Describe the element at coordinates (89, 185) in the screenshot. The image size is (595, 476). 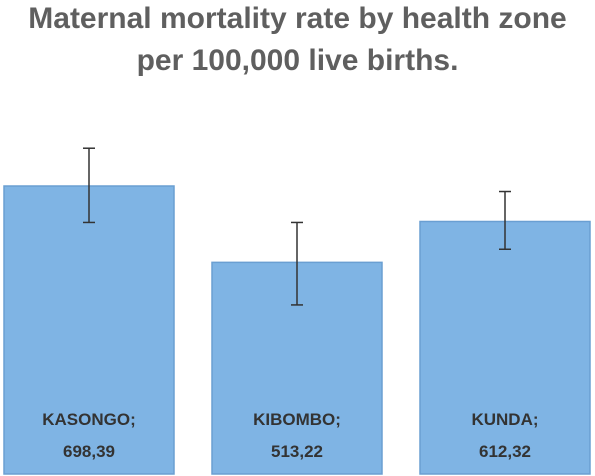
I see `error-bar-kasongo` at that location.